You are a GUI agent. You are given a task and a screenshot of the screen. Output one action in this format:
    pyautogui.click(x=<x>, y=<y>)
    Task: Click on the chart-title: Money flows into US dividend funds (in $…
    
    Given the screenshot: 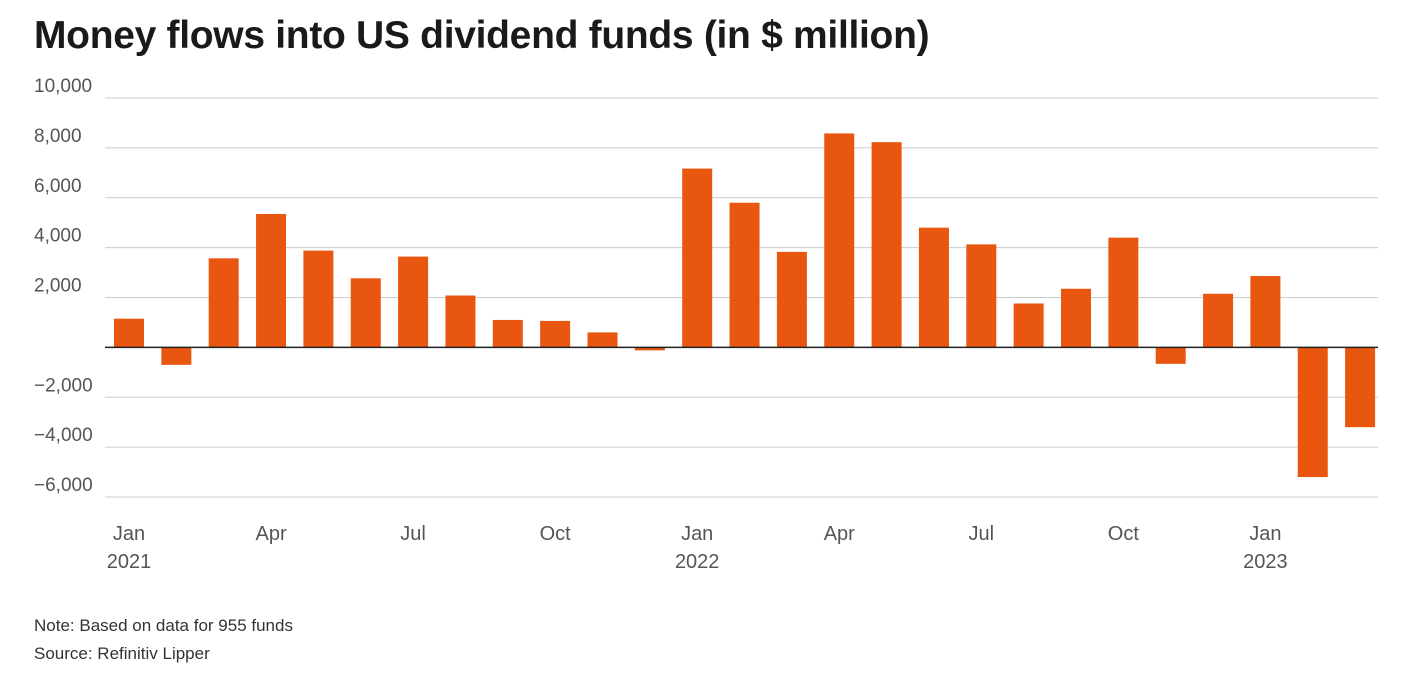 What is the action you would take?
    pyautogui.click(x=482, y=35)
    